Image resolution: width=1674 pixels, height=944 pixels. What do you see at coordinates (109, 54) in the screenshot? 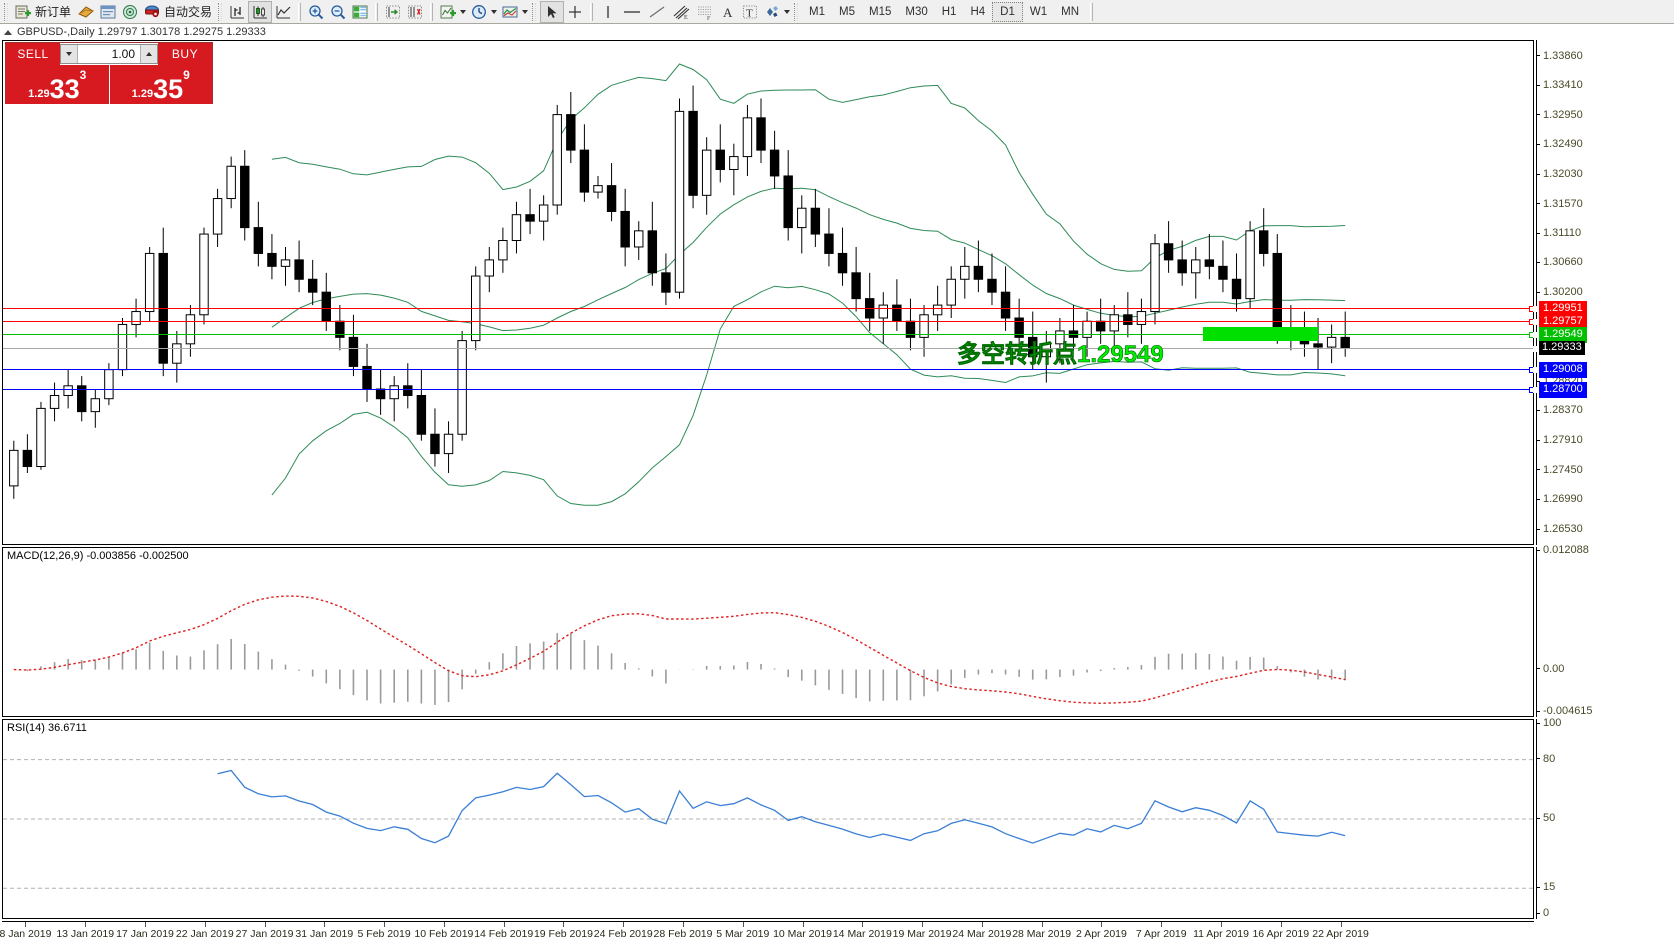
I see `volume-spinner: 1.00` at bounding box center [109, 54].